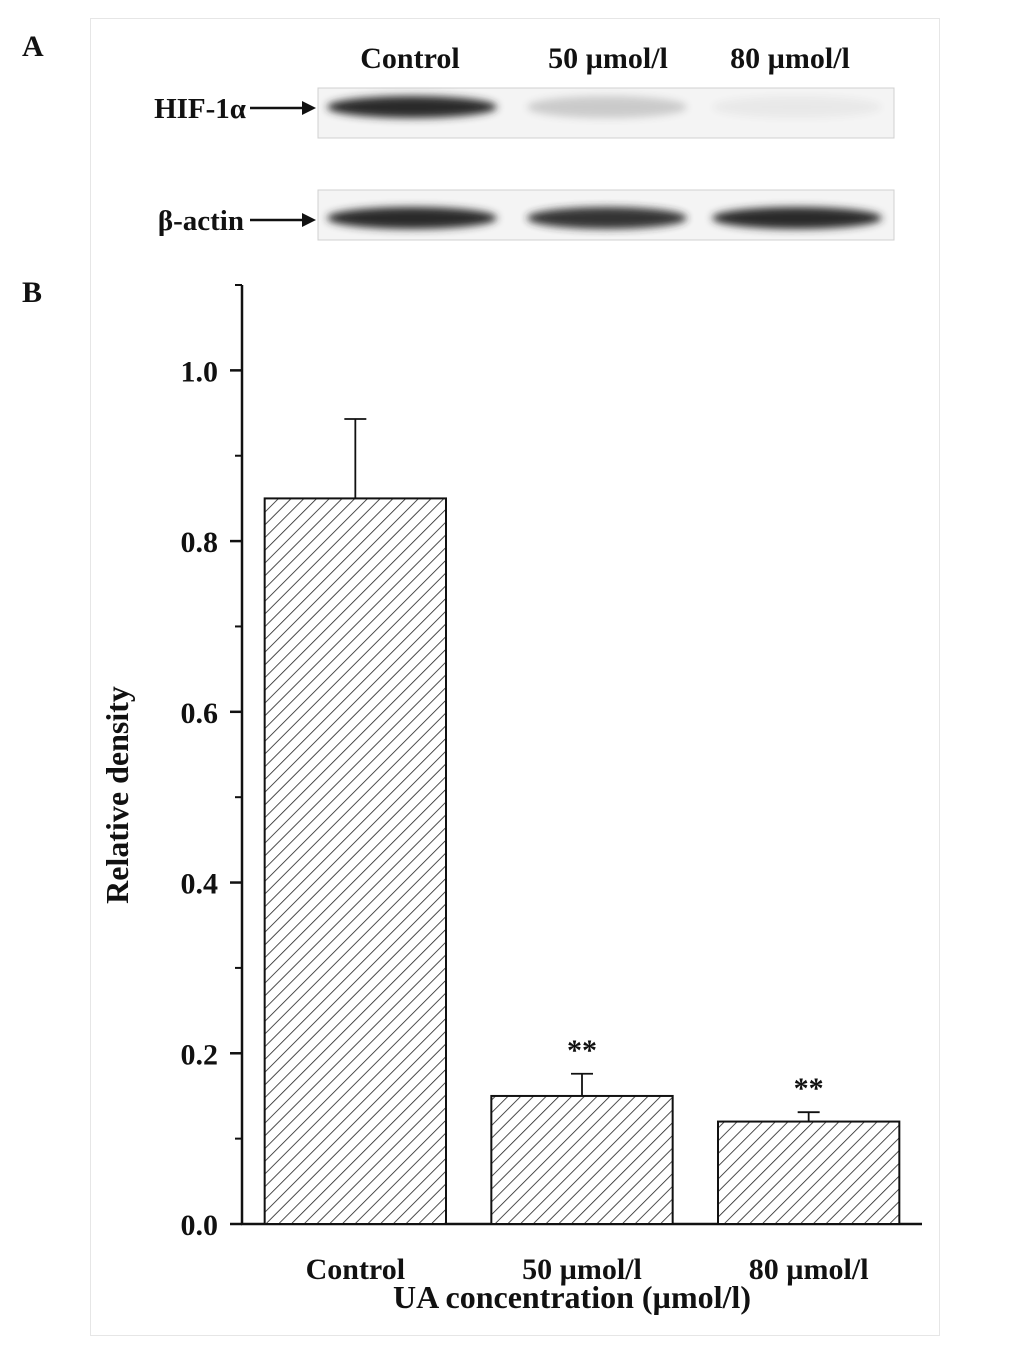  What do you see at coordinates (200, 109) in the screenshot?
I see `blot-row-label-hif: HIF-1α` at bounding box center [200, 109].